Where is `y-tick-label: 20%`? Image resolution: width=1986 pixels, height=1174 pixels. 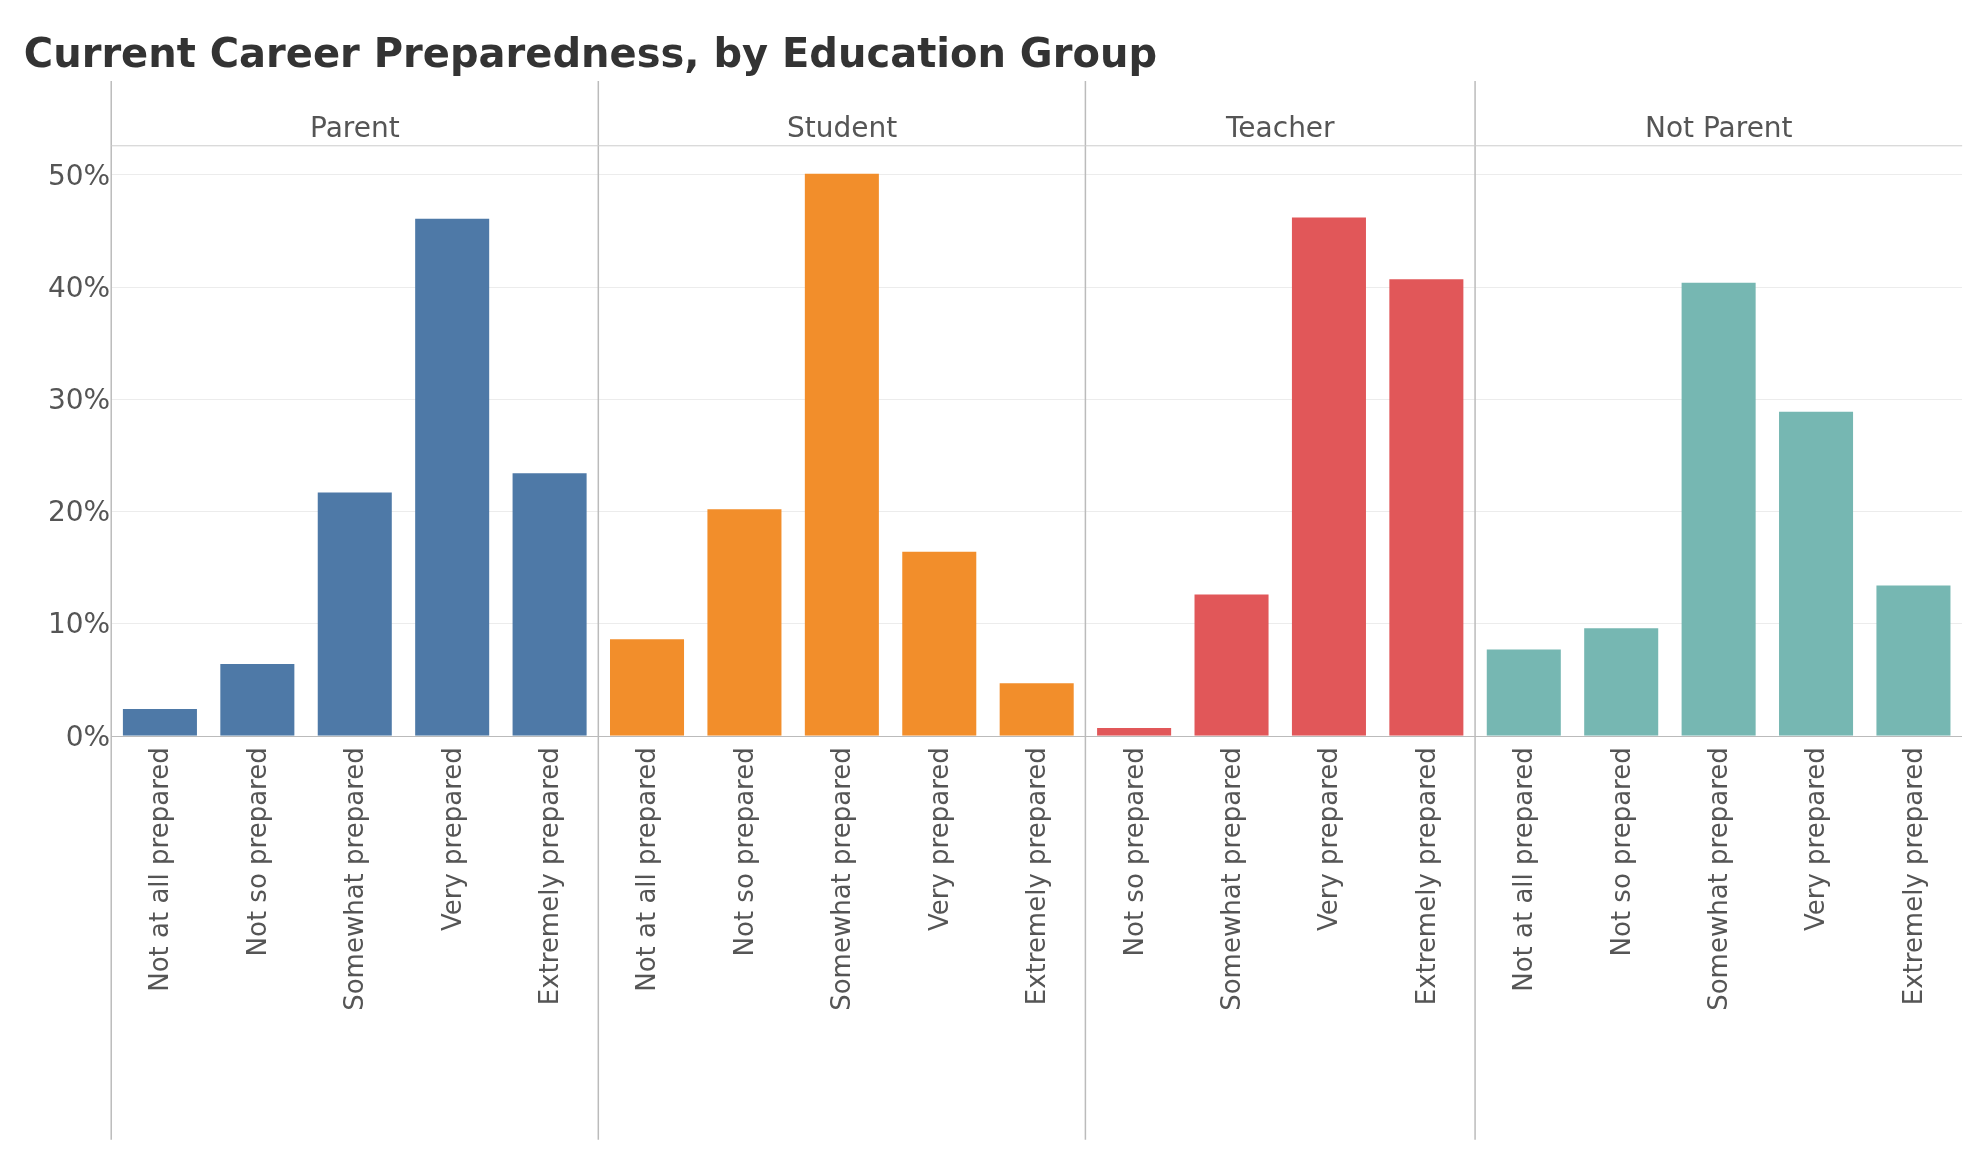 y-tick-label: 20% is located at coordinates (79, 512).